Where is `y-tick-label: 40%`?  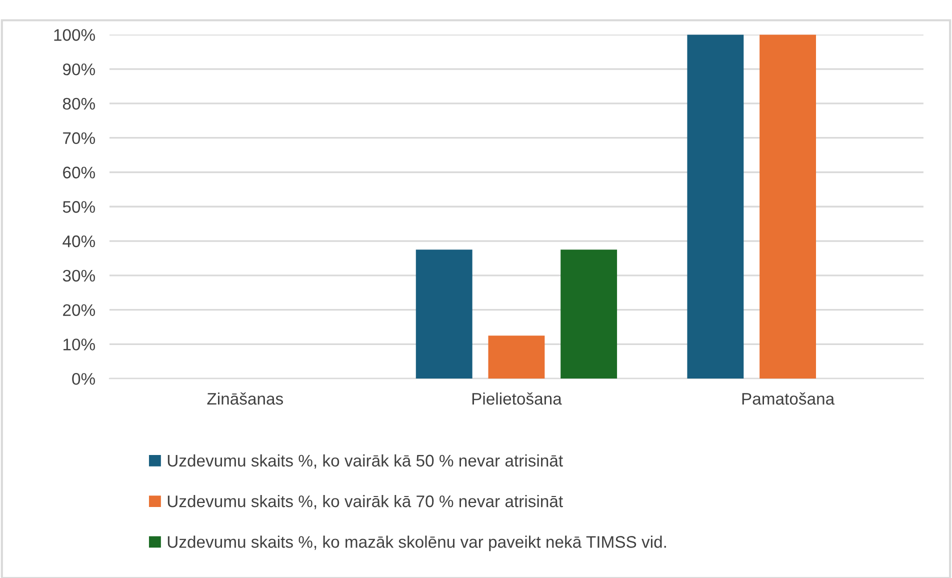 y-tick-label: 40% is located at coordinates (78, 241).